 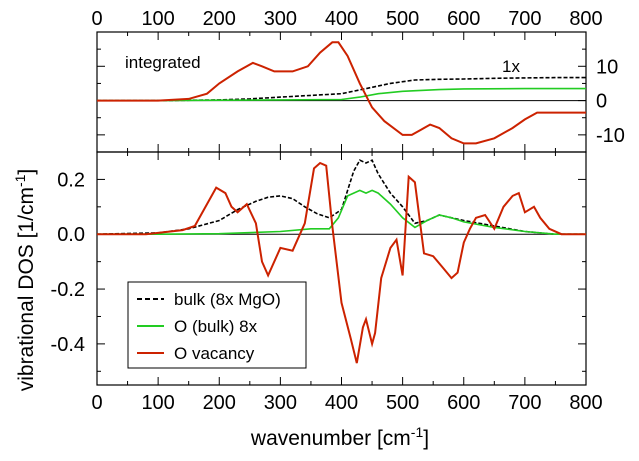 I want to click on bottom-x-tick-label: 400, so click(x=341, y=403).